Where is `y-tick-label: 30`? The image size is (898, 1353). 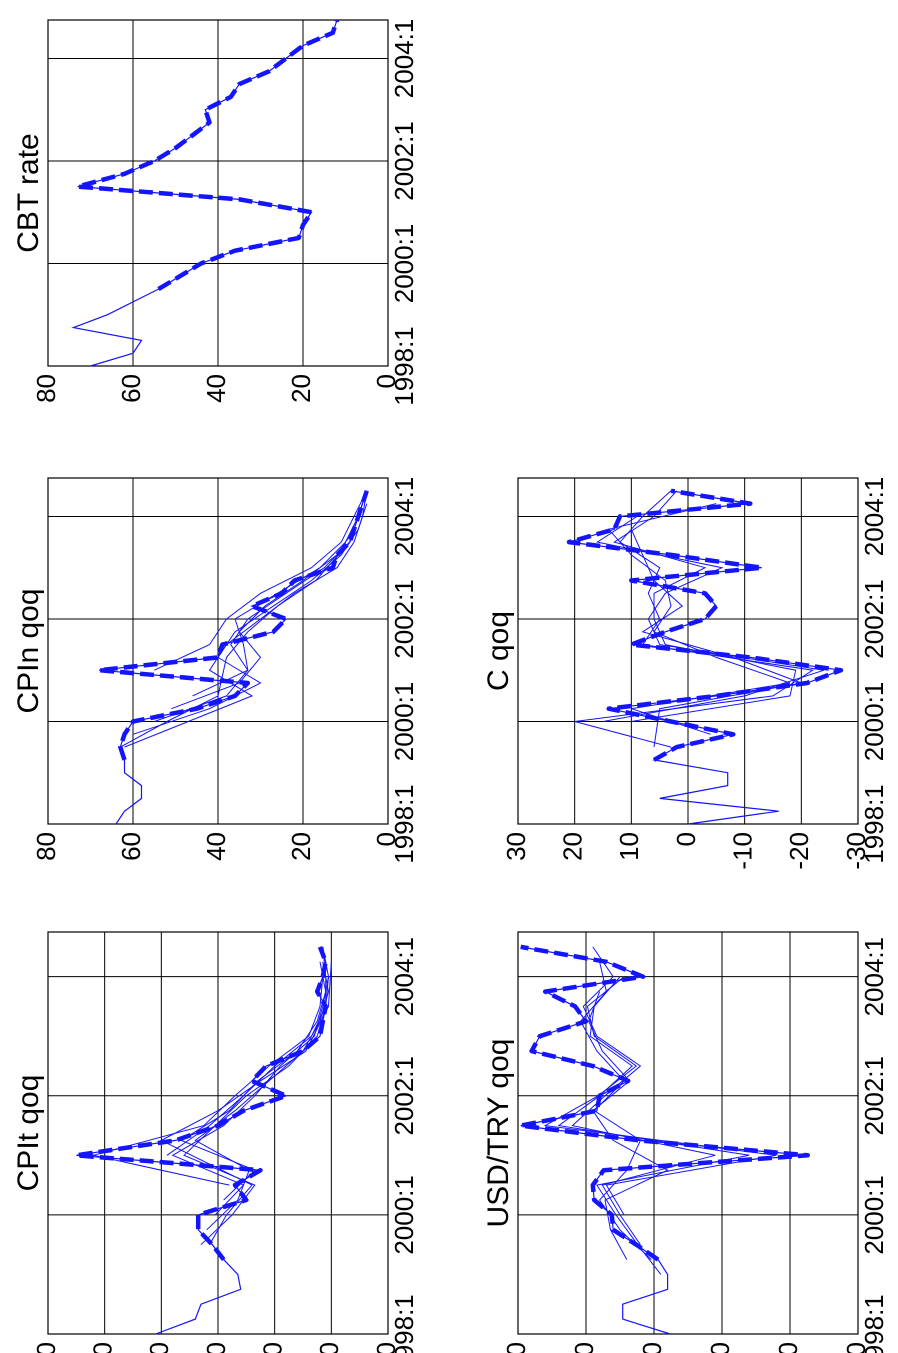
y-tick-label: 30 is located at coordinates (516, 846).